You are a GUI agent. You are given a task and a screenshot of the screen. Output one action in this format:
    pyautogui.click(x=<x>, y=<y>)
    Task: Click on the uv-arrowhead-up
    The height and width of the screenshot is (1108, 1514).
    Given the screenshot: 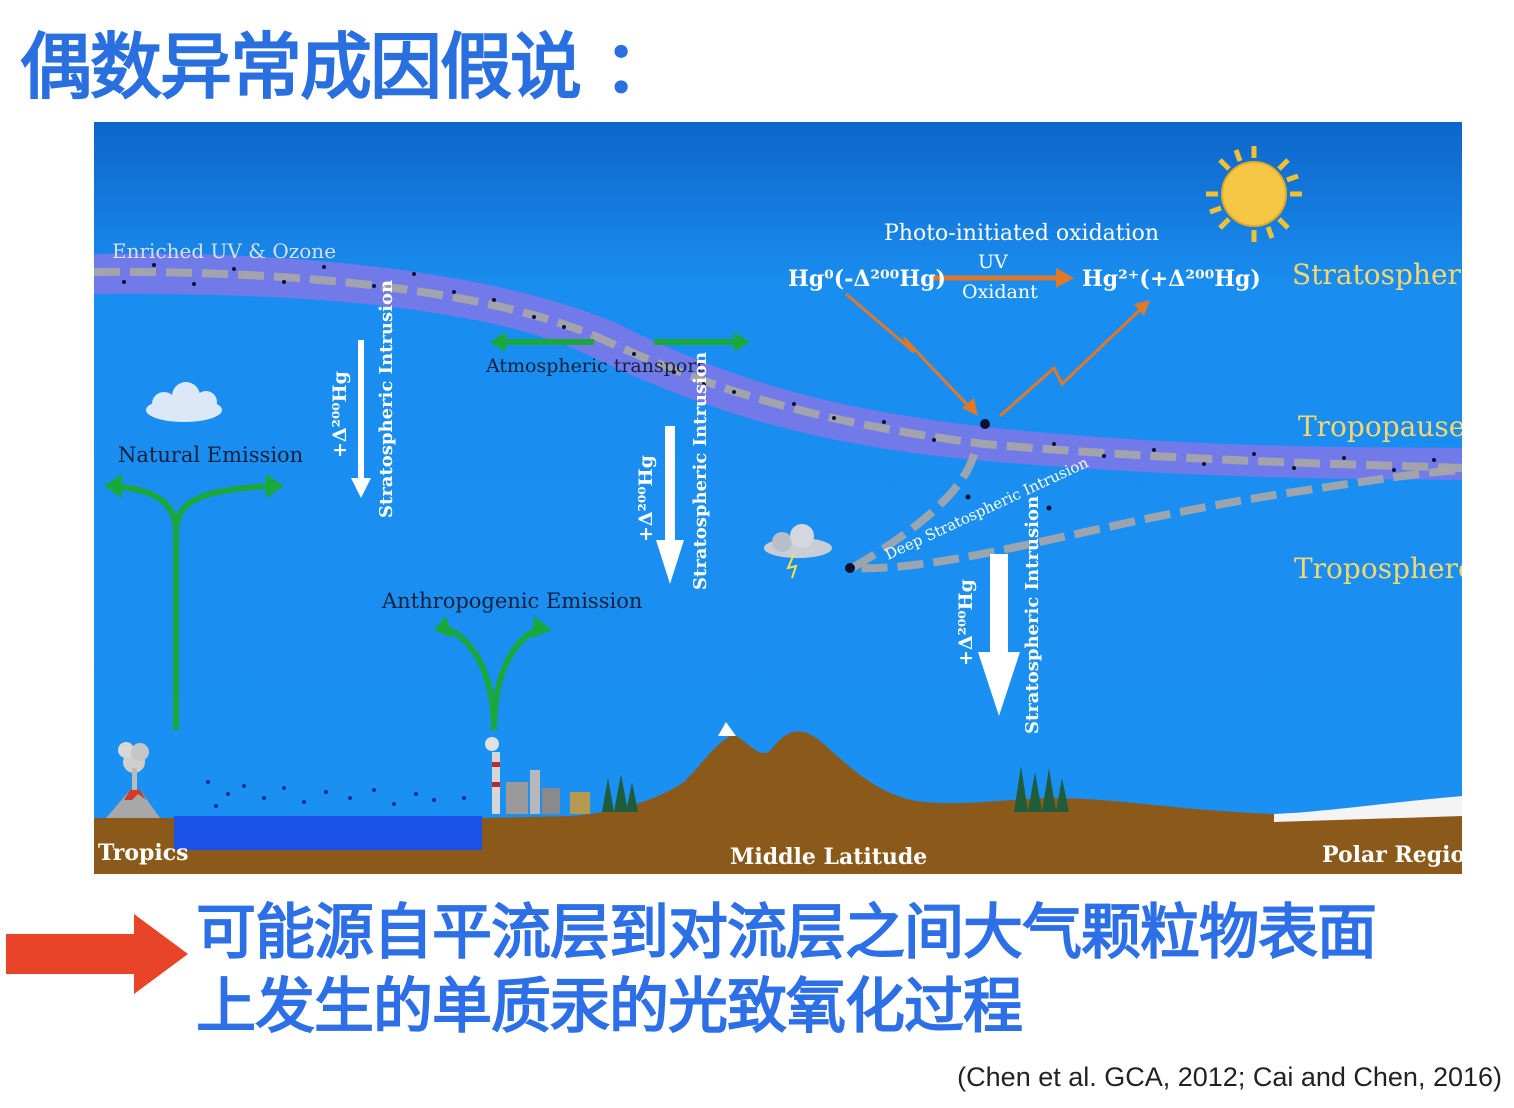 What is the action you would take?
    pyautogui.click(x=1142, y=308)
    